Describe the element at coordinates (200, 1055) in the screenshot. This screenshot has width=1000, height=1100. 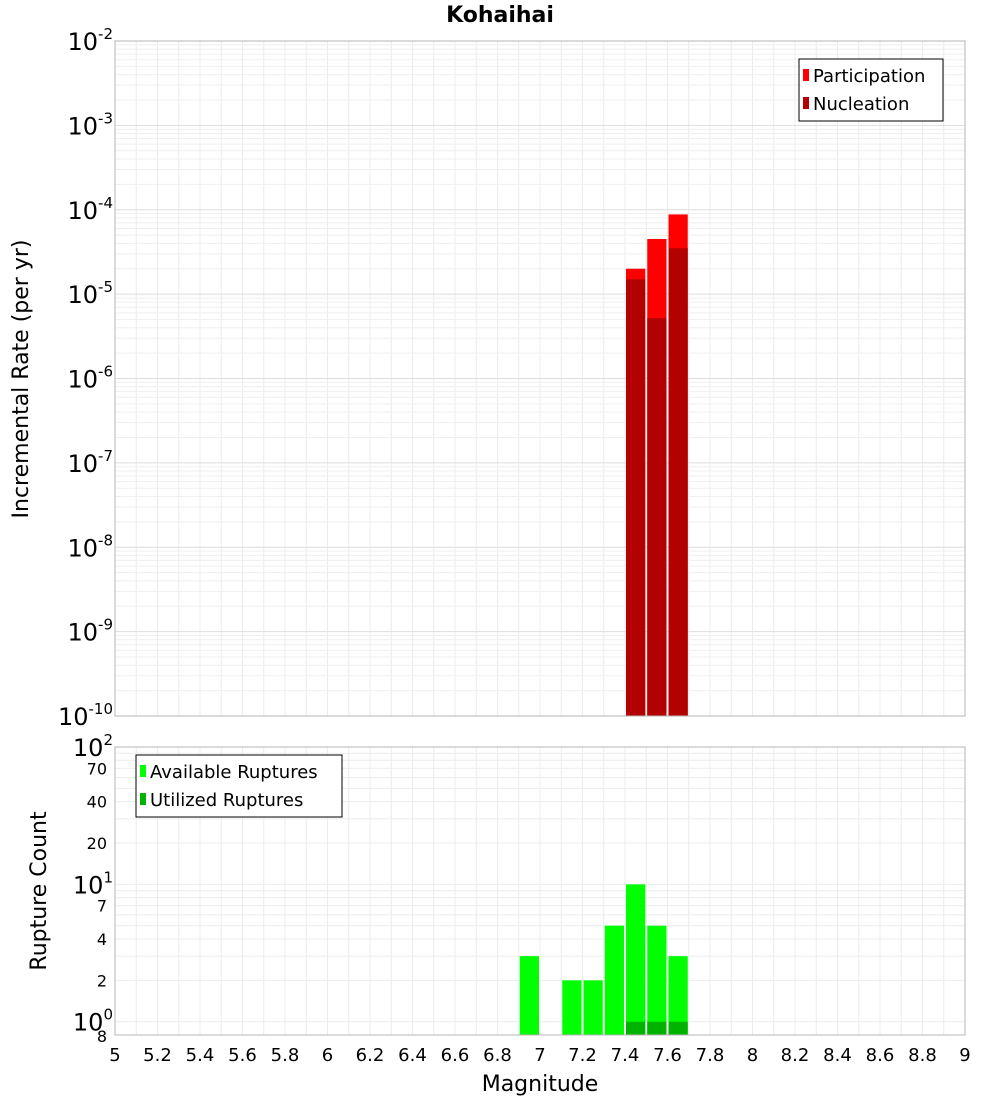
I see `x-tick-label: 5.4` at that location.